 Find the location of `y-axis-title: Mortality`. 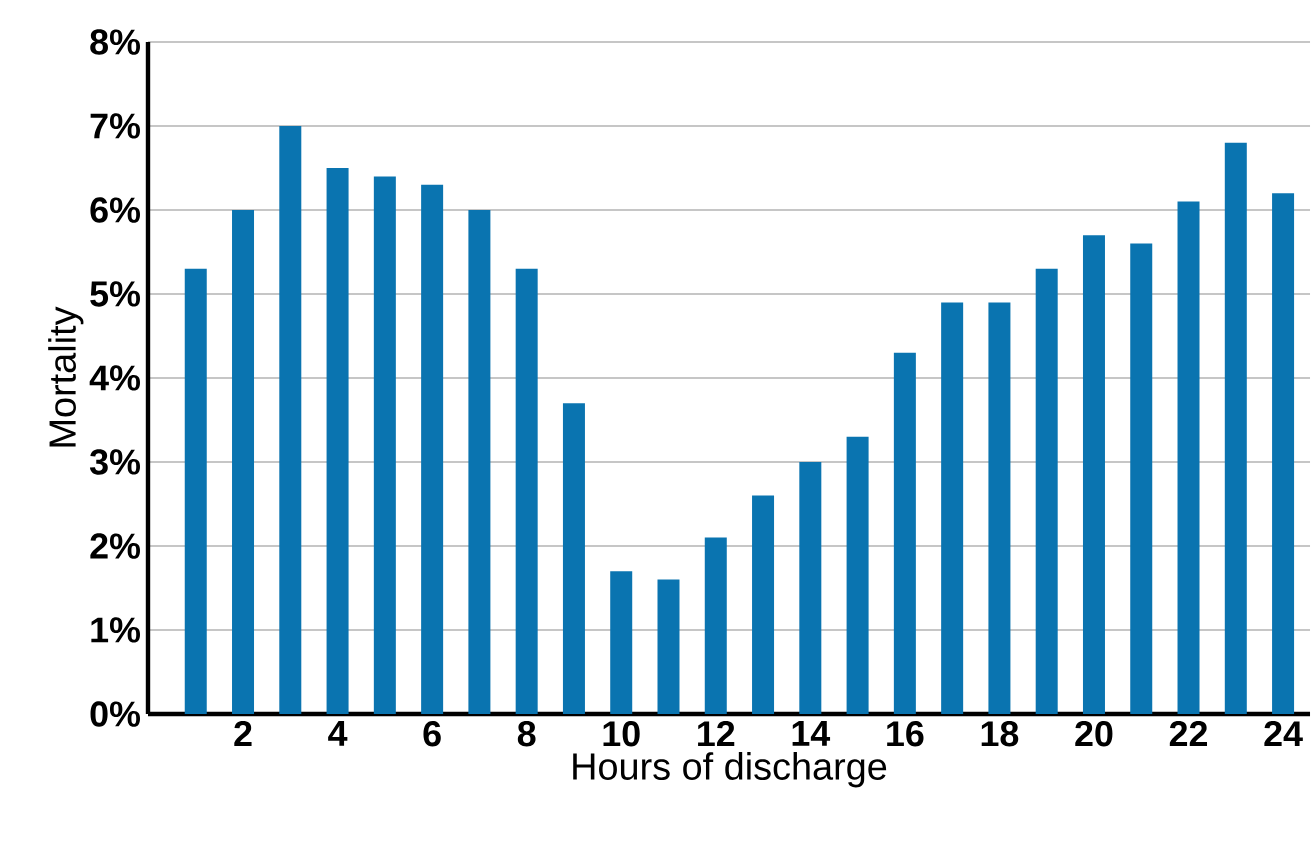

y-axis-title: Mortality is located at coordinates (66, 376).